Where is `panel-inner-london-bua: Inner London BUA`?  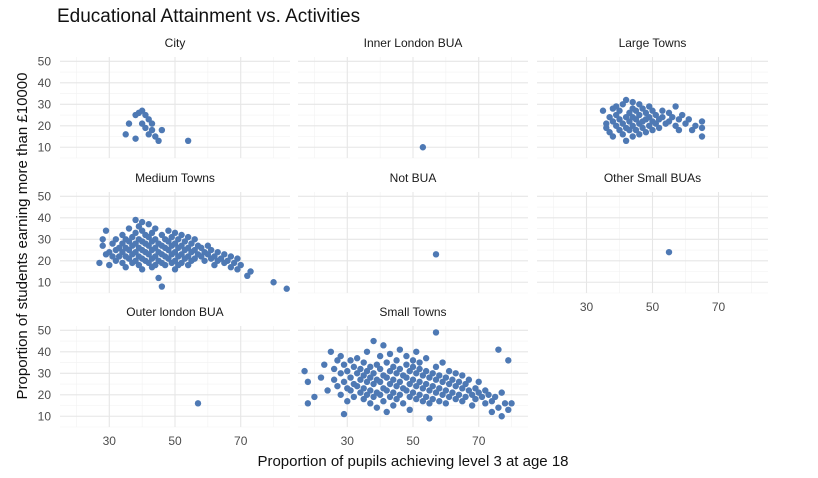
panel-inner-london-bua: Inner London BUA is located at coordinates (413, 97).